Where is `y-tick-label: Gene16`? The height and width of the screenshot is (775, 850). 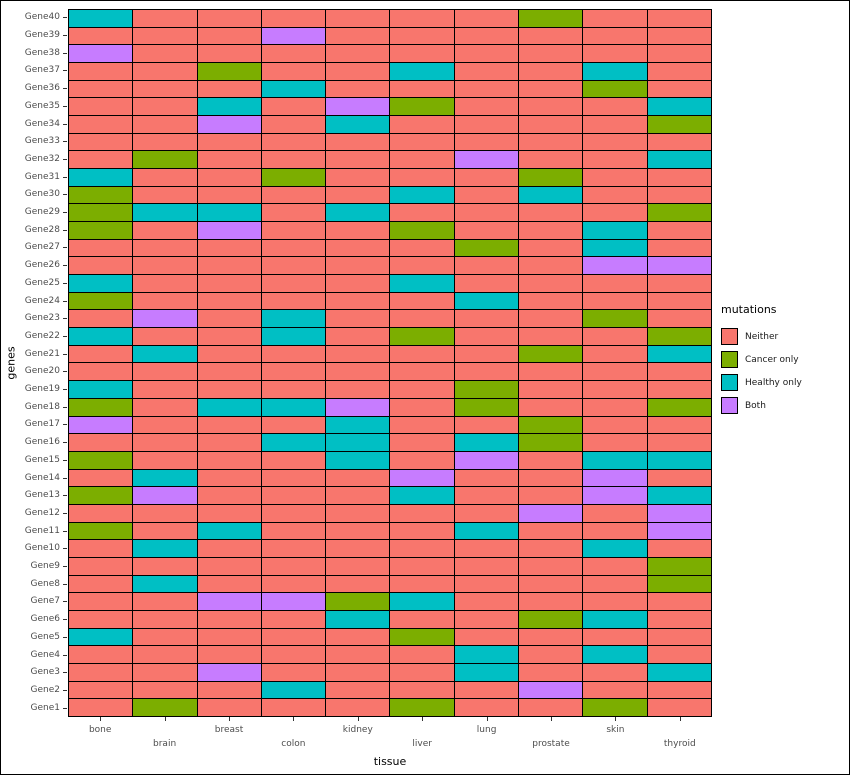 y-tick-label: Gene16 is located at coordinates (34, 443).